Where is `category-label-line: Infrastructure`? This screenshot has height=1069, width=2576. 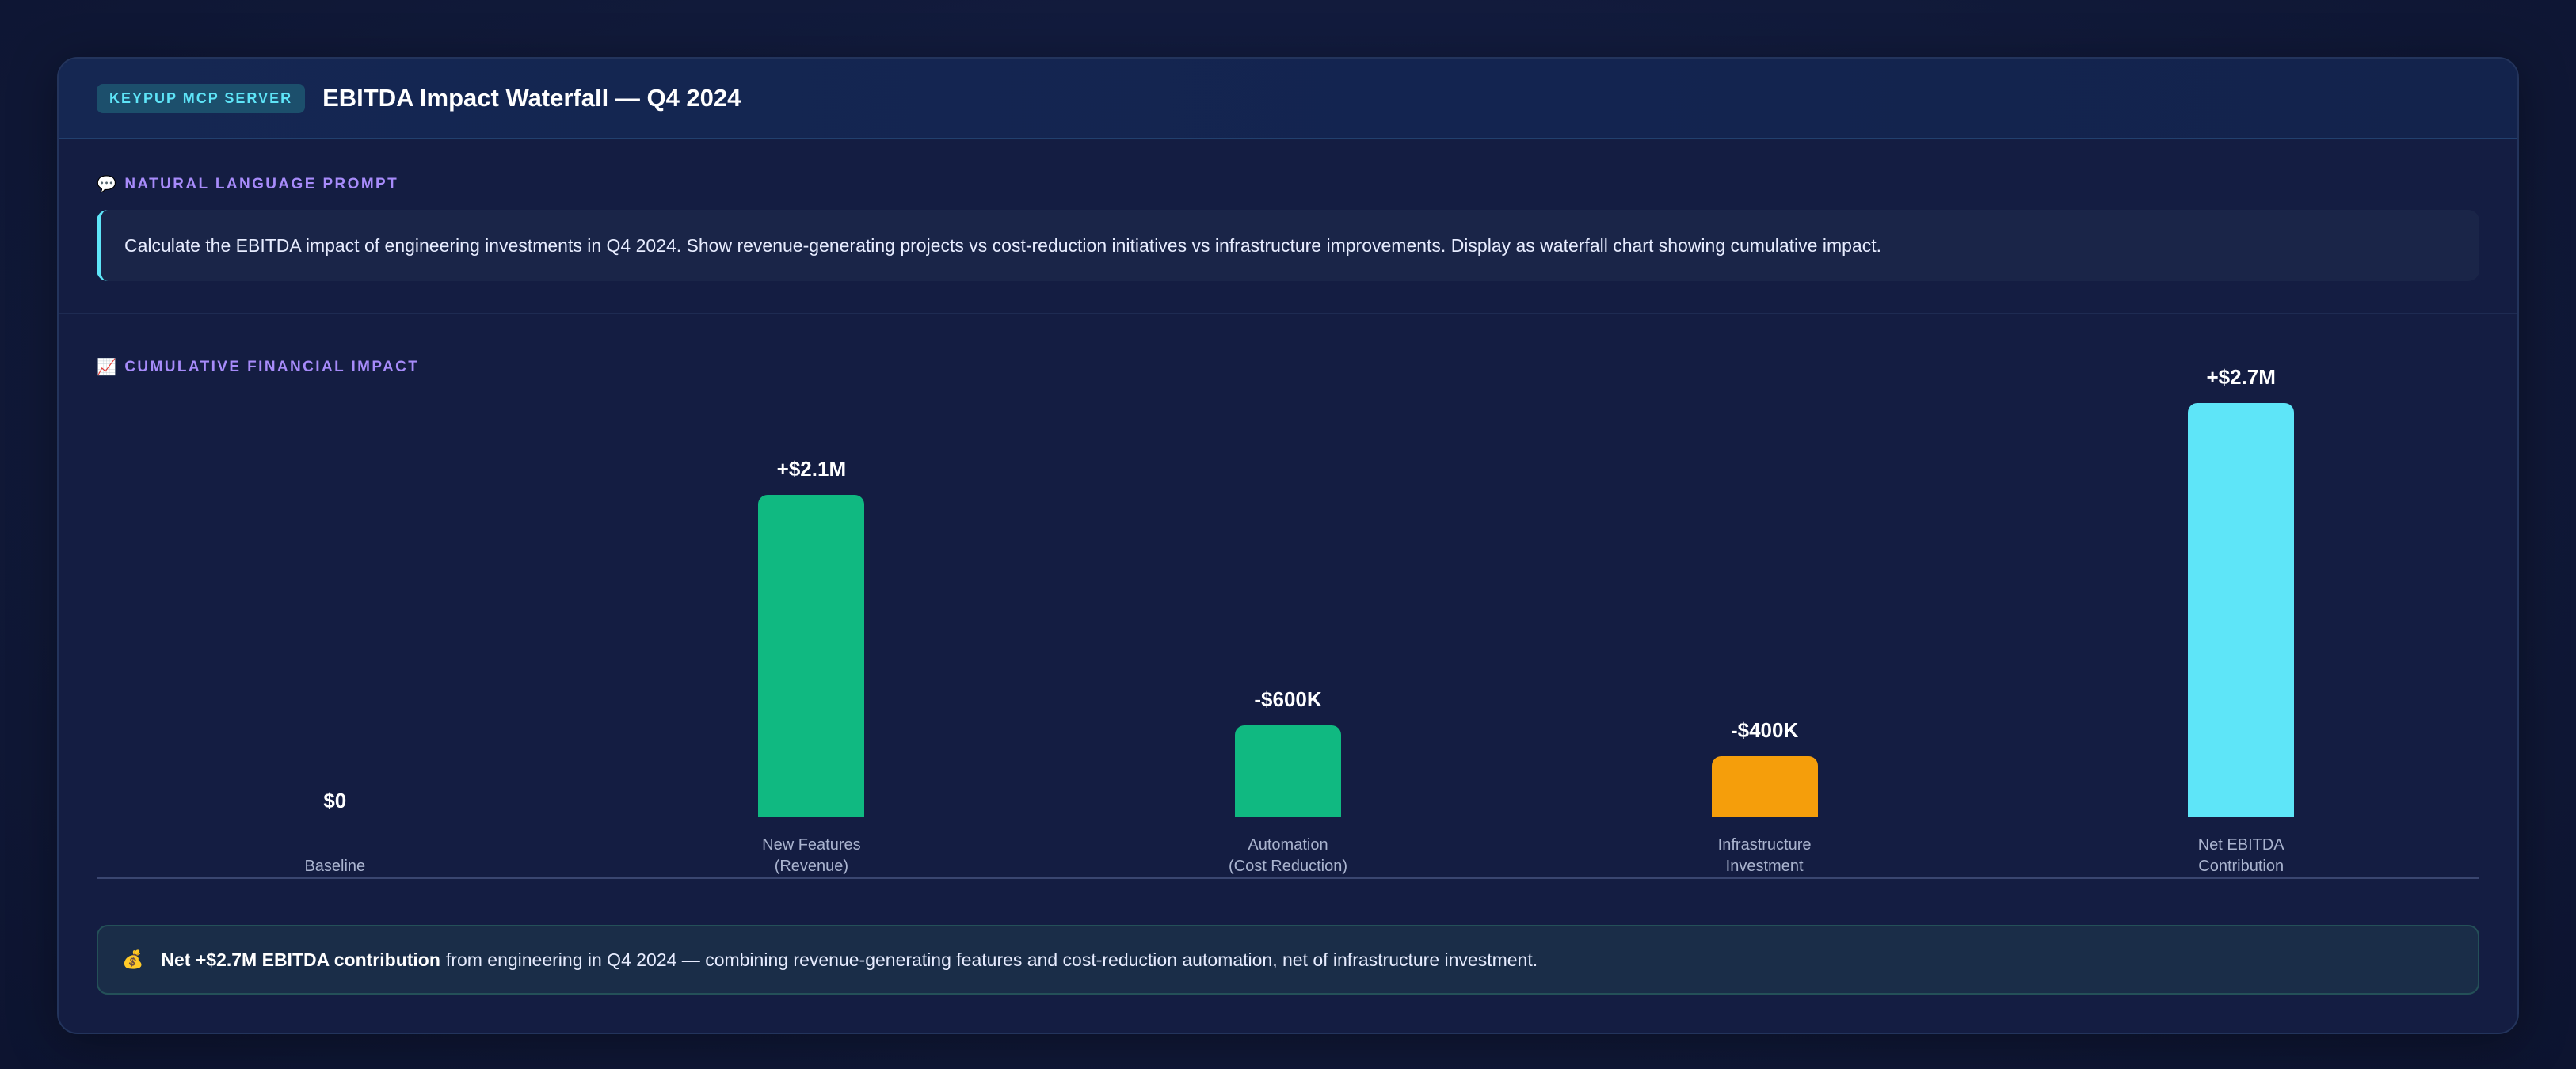 category-label-line: Infrastructure is located at coordinates (1764, 845).